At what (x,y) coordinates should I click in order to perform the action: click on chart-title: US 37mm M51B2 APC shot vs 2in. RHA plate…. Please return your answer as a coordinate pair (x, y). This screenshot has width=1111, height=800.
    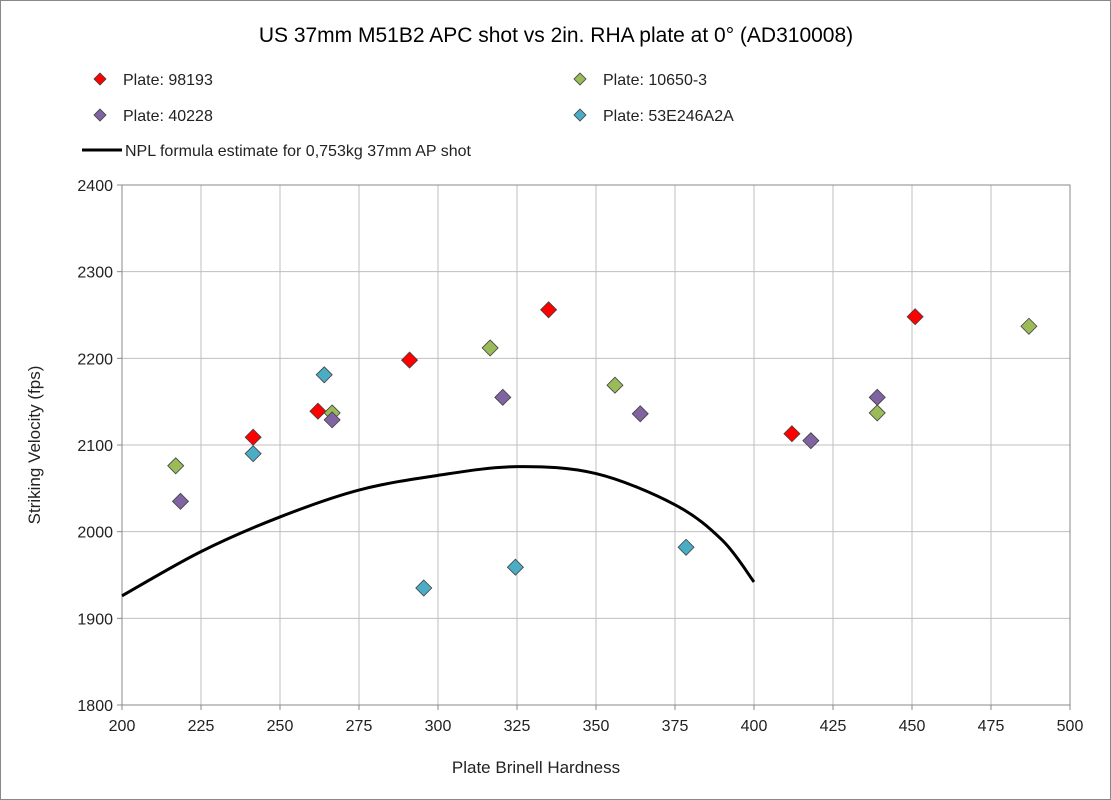
    Looking at the image, I should click on (556, 35).